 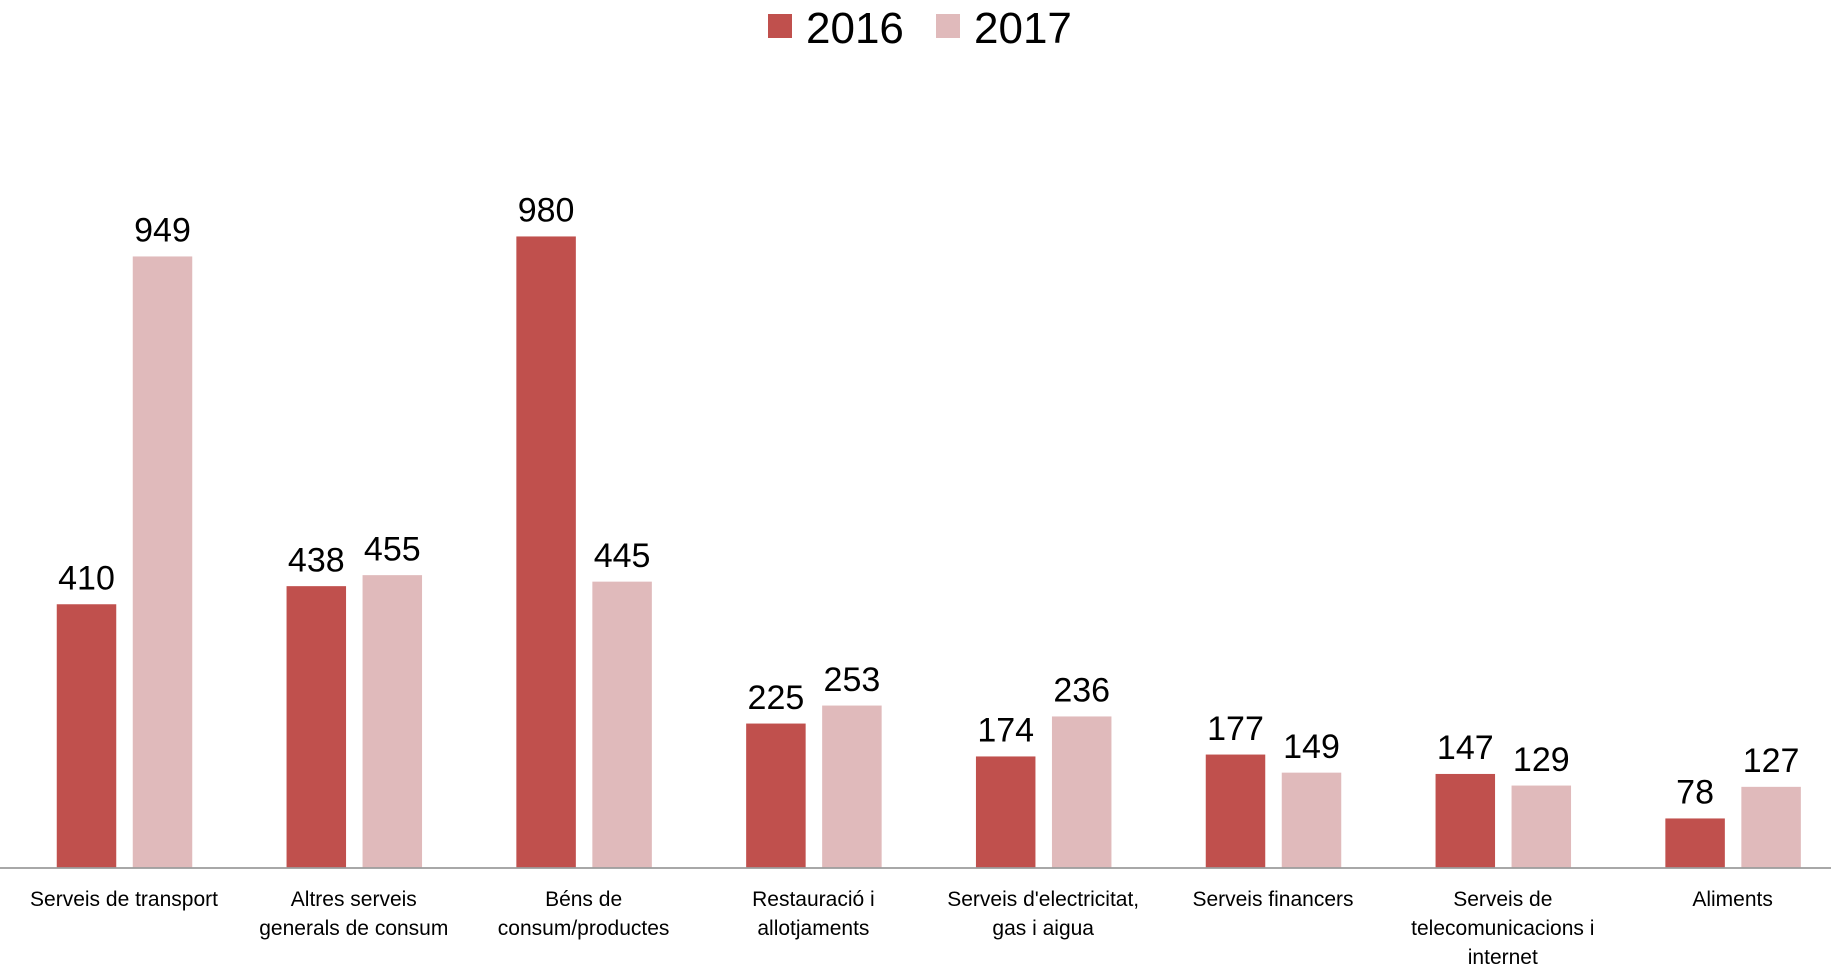 What do you see at coordinates (1465, 820) in the screenshot?
I see `bar-2016-serveis-de-telecomunicacions-i-internet` at bounding box center [1465, 820].